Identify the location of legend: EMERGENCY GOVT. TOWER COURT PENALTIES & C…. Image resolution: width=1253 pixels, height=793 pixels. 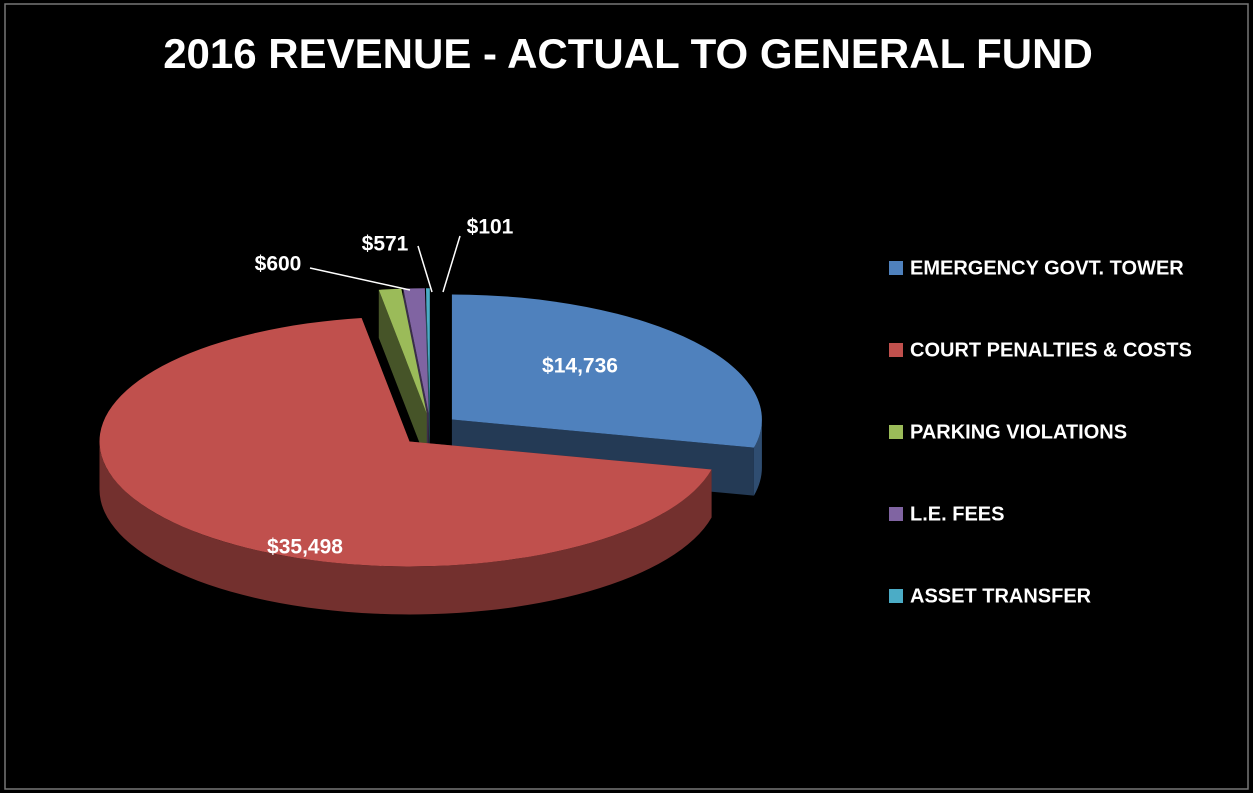
(1040, 432).